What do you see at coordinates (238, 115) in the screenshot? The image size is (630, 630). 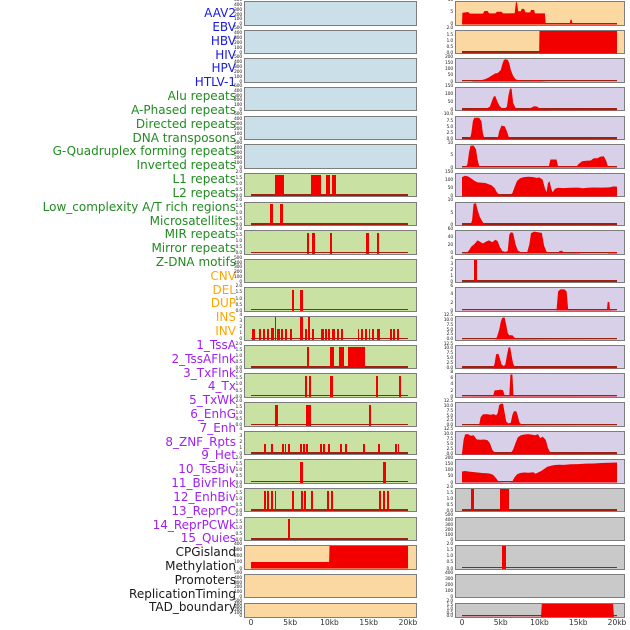 I see `y-tick-label: 500` at bounding box center [238, 115].